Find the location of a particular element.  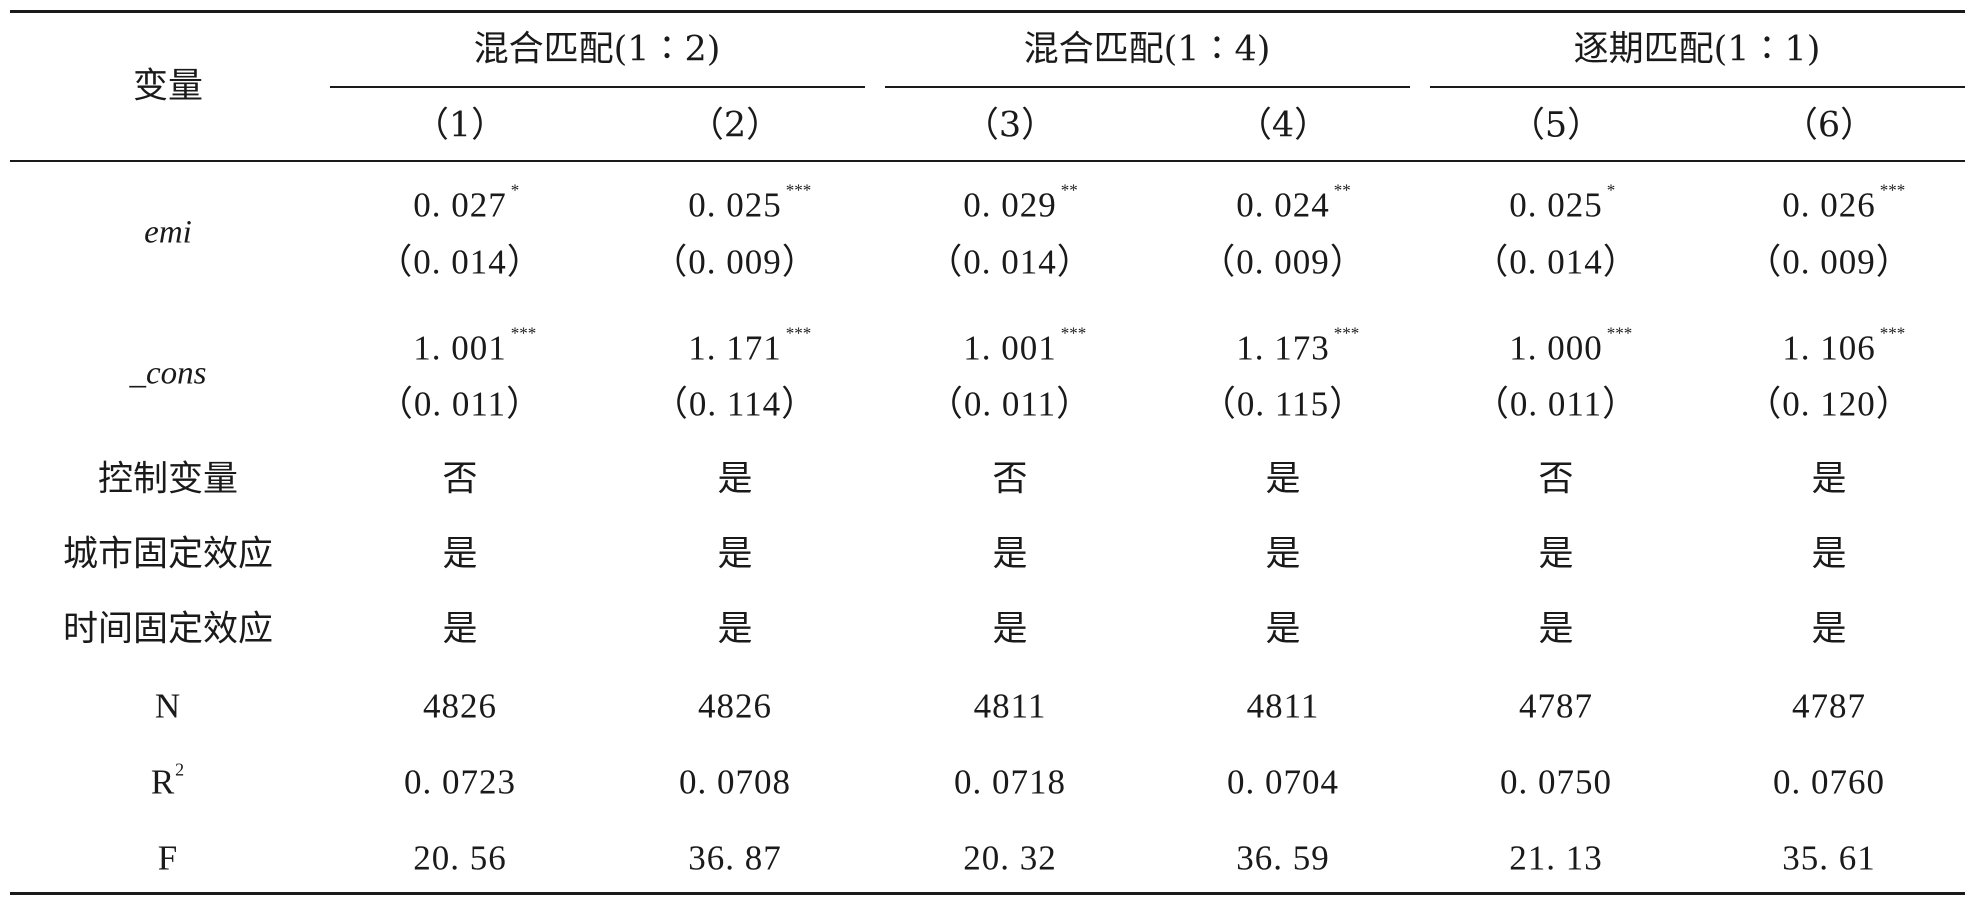

emi-coef-col-1: 0. 027 * is located at coordinates (466, 203).